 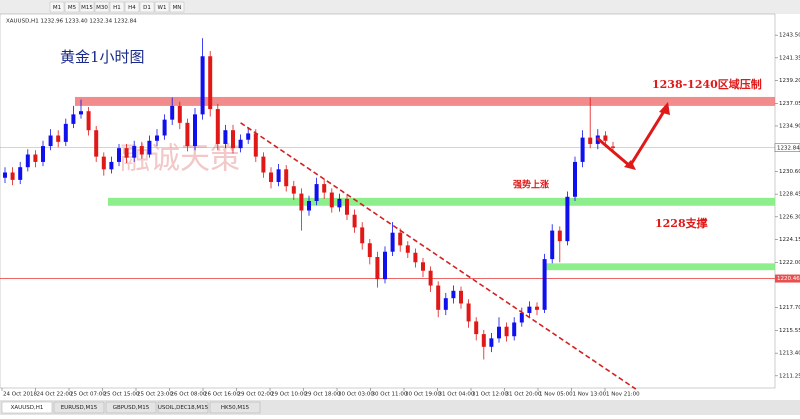 What do you see at coordinates (789, 172) in the screenshot?
I see `y-tick-label: 1230.60` at bounding box center [789, 172].